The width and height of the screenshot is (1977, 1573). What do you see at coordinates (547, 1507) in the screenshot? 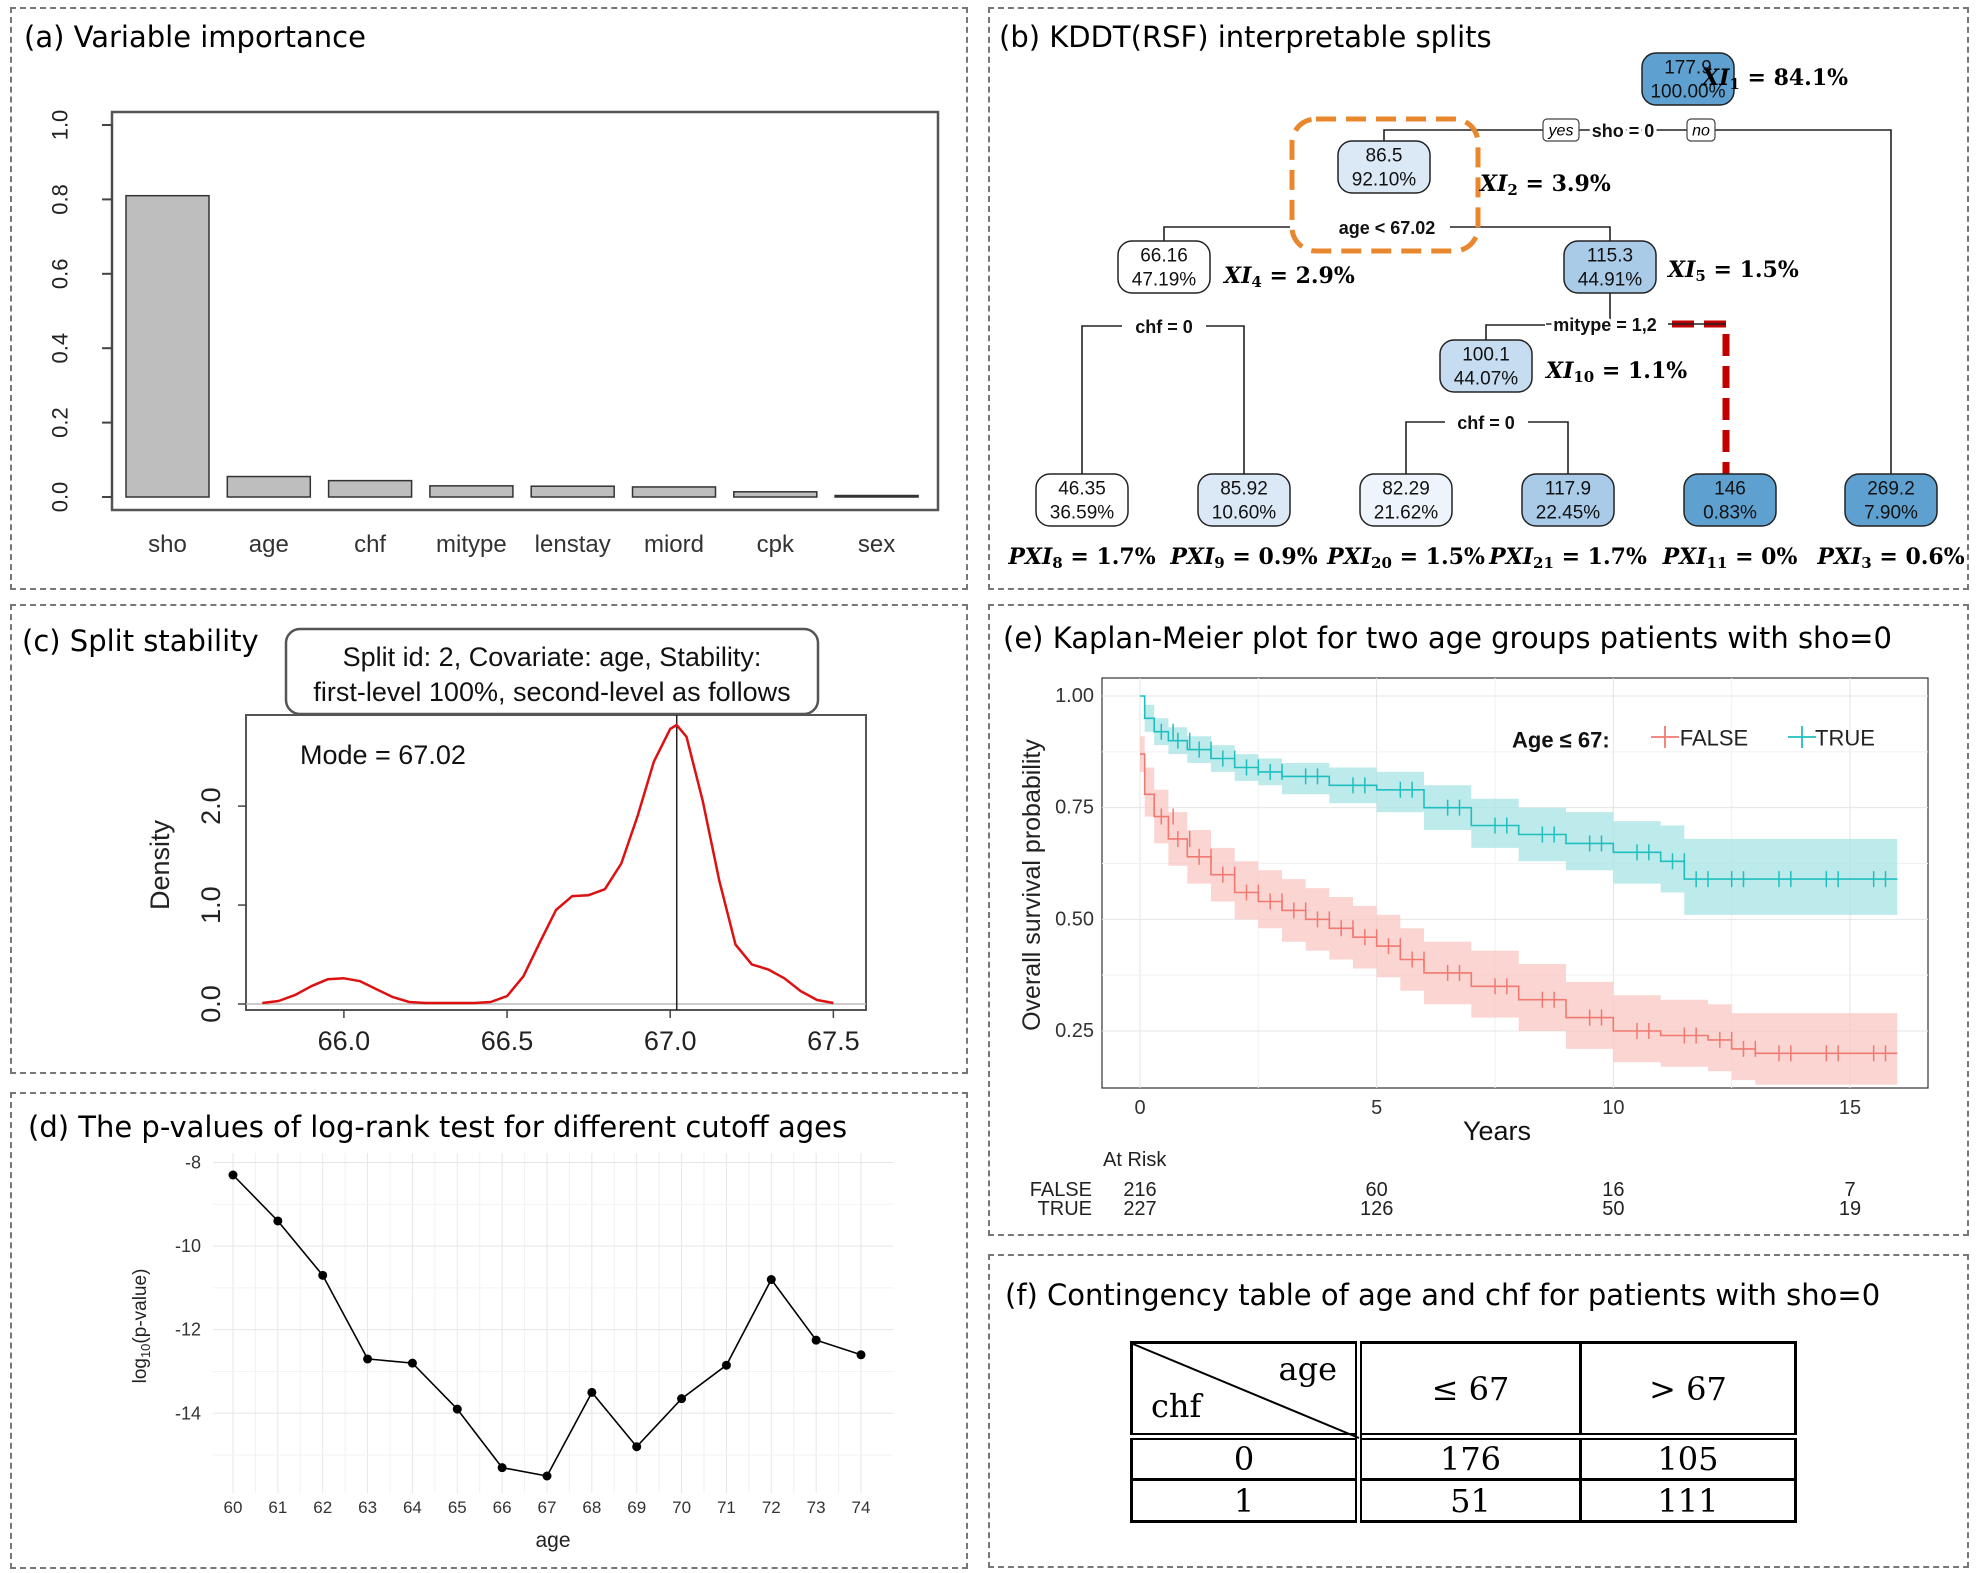
I see `x-tick-label: 67` at bounding box center [547, 1507].